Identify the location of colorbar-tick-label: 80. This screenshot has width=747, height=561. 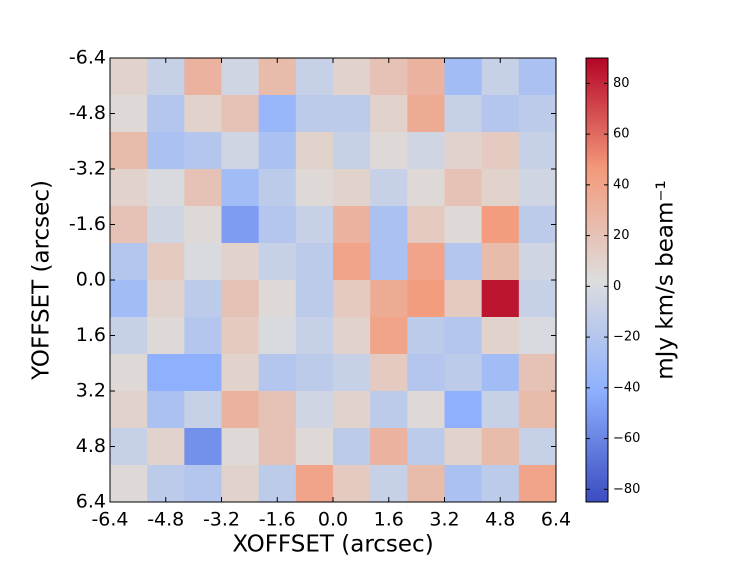
(621, 83).